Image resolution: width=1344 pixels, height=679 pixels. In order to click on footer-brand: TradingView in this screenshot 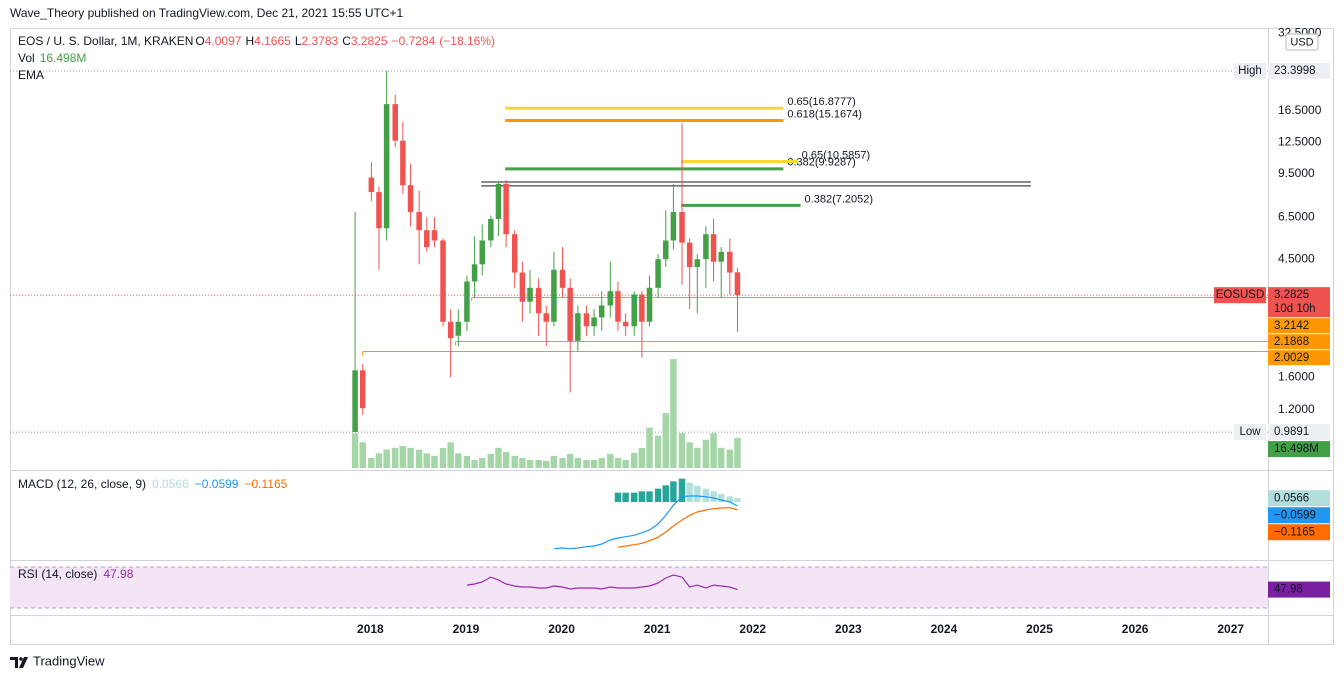, I will do `click(69, 660)`.